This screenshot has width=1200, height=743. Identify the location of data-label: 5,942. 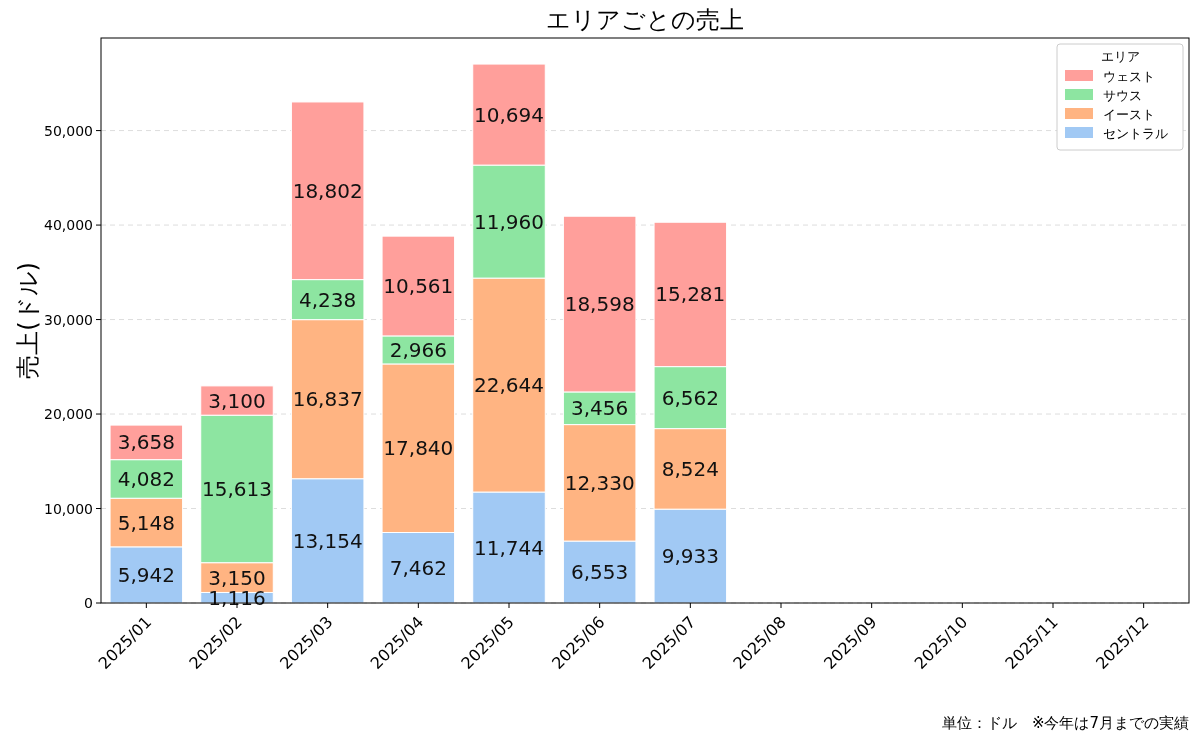
(146, 574).